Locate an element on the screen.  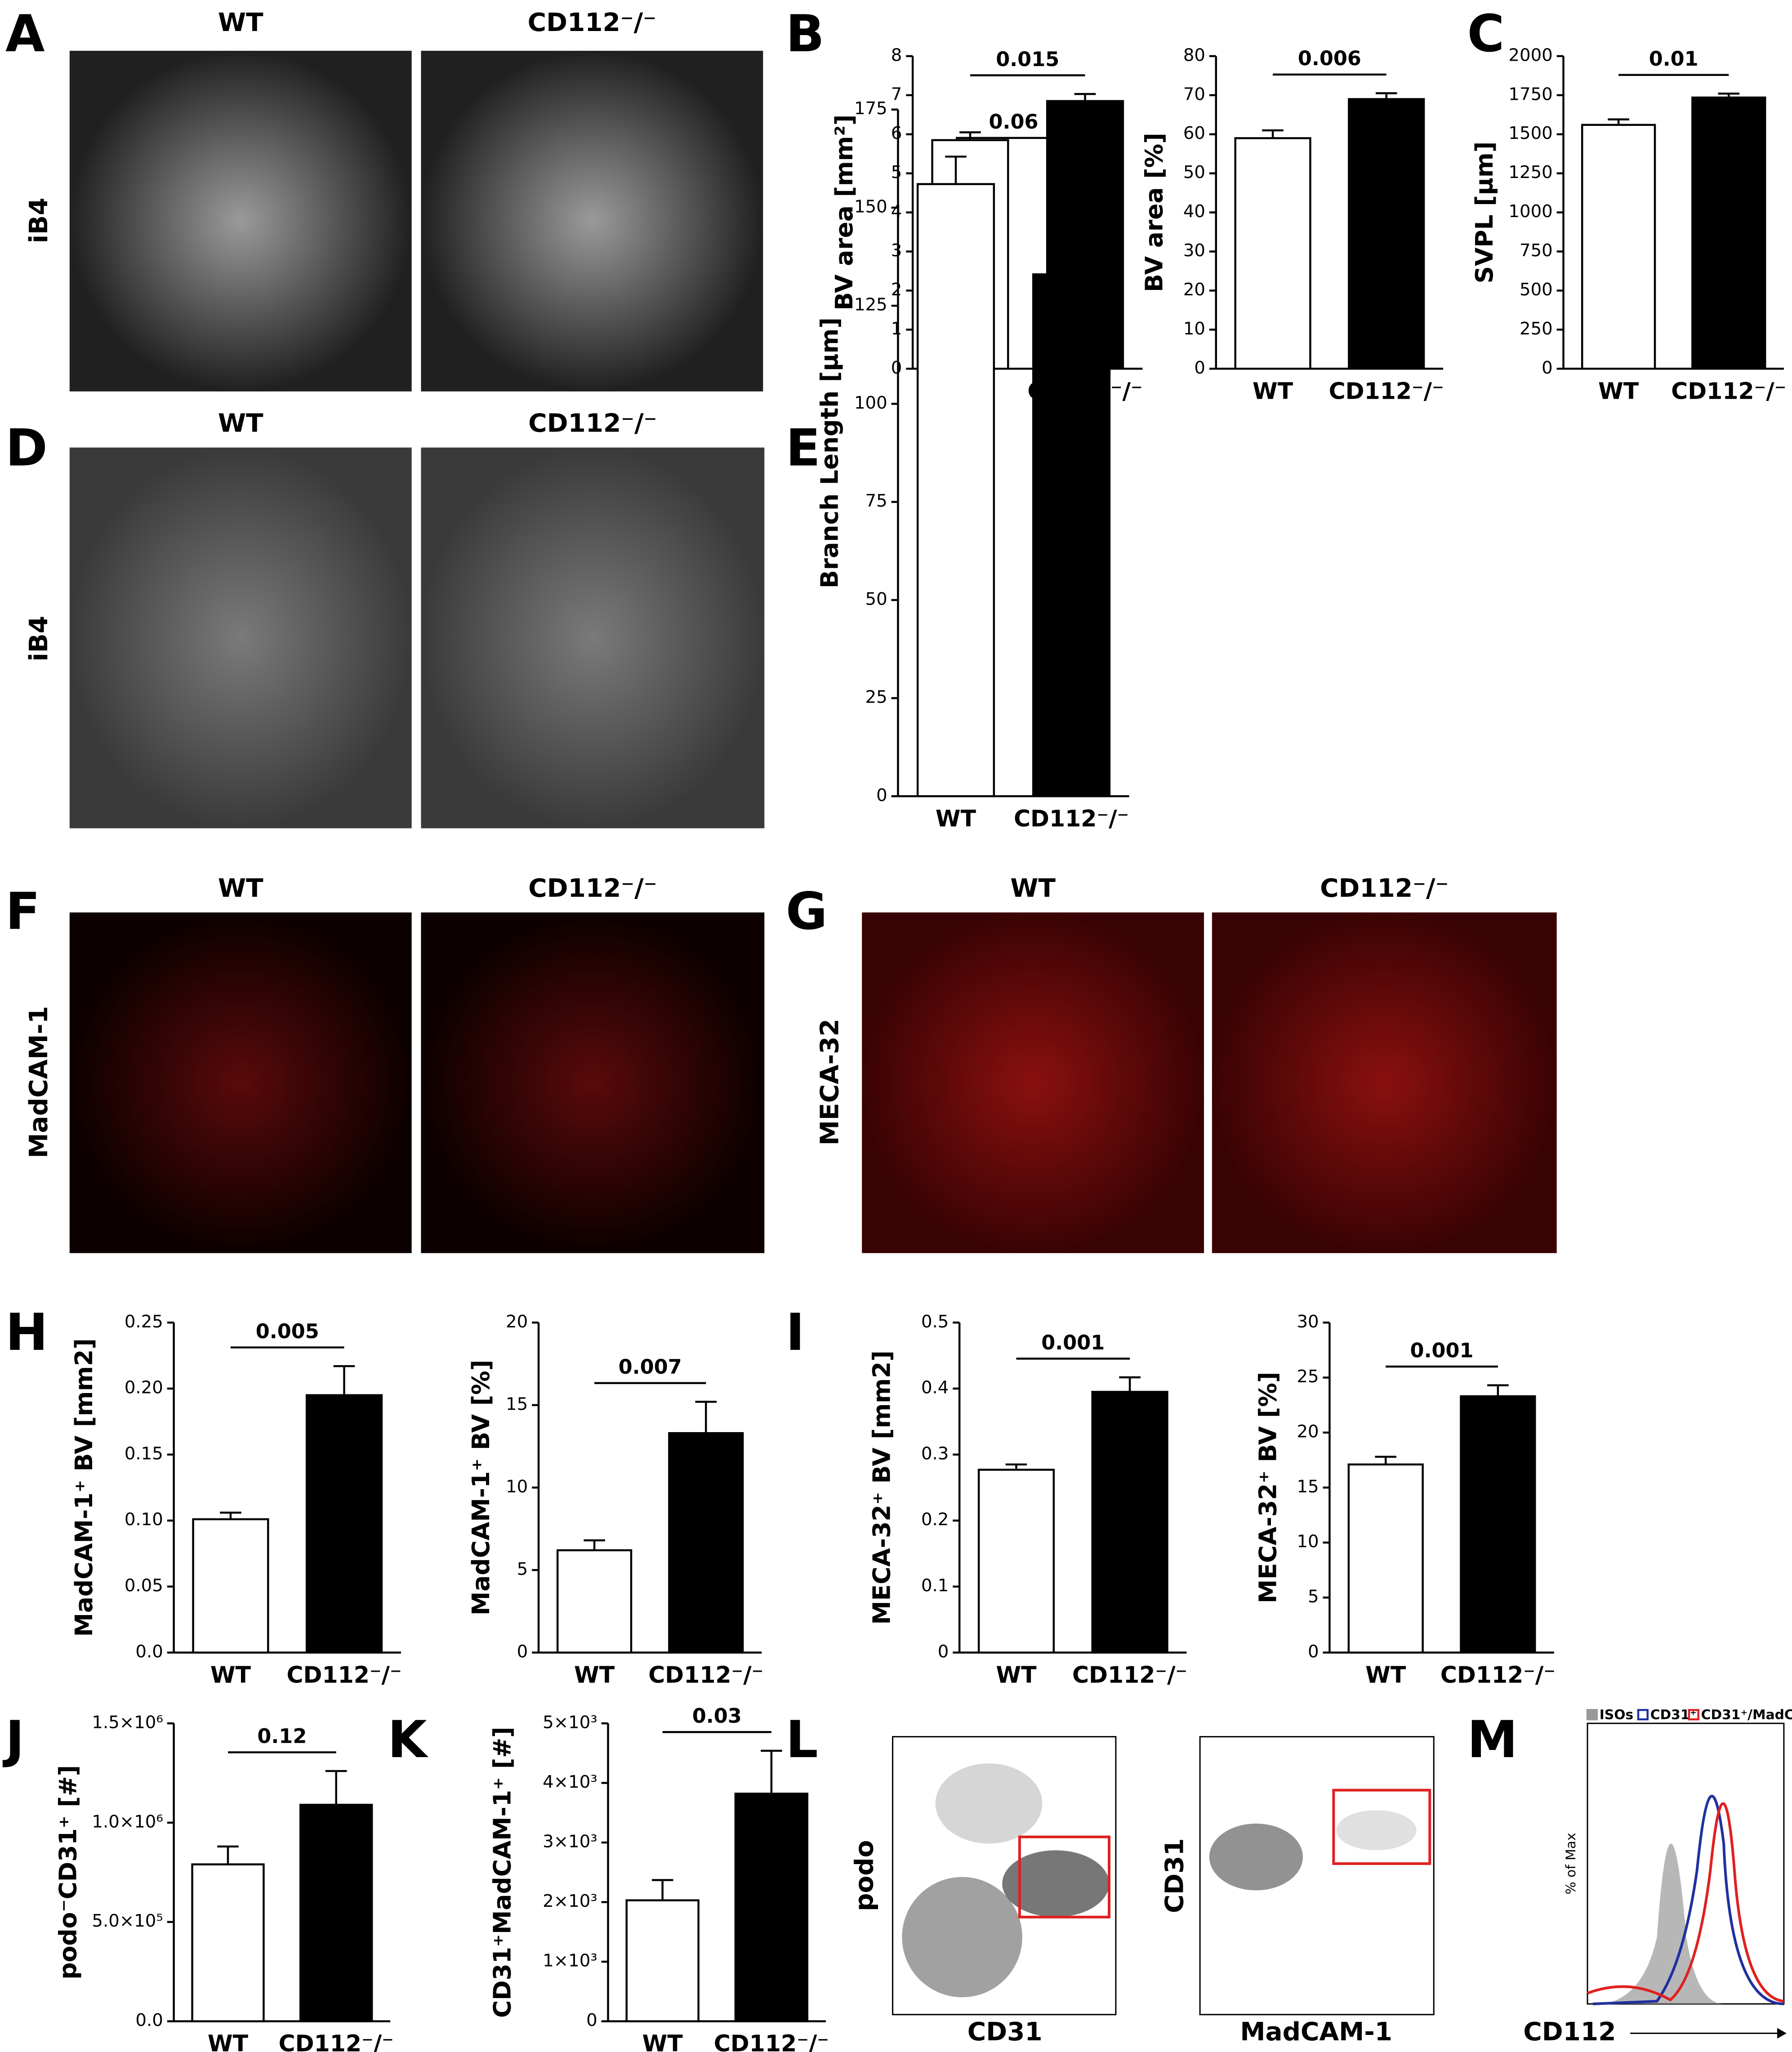
y-tick-label: 0.2 is located at coordinates (935, 1519).